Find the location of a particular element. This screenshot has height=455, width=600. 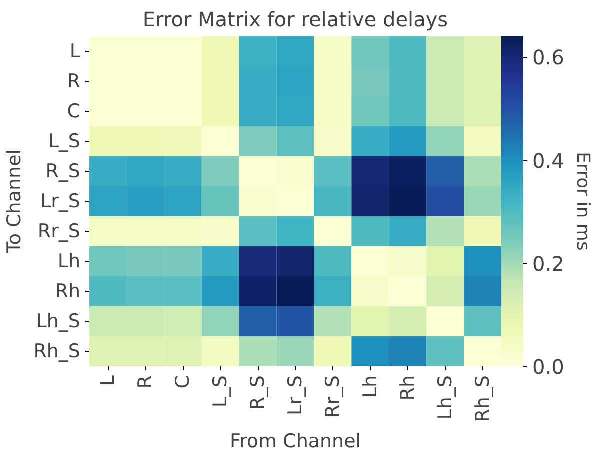

y-tick-label: Rh is located at coordinates (68, 291).